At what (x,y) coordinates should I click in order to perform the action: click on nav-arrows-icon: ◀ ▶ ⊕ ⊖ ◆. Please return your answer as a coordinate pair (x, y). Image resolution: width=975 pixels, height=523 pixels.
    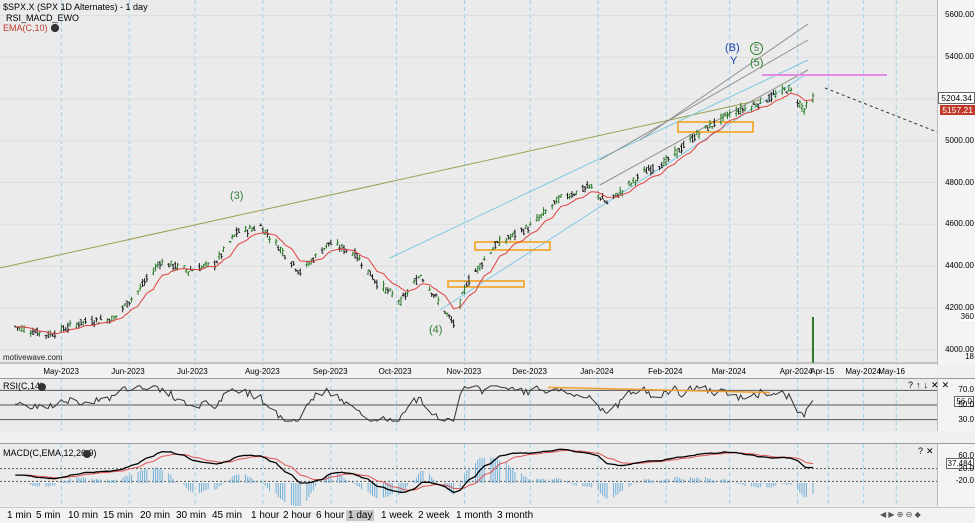
    Looking at the image, I should click on (900, 514).